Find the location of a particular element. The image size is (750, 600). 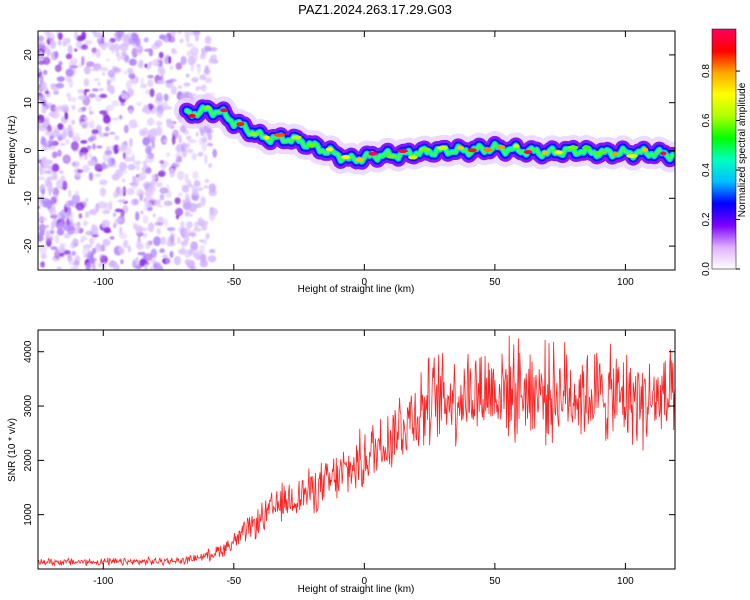

y-tick-label: 1000 is located at coordinates (28, 514).